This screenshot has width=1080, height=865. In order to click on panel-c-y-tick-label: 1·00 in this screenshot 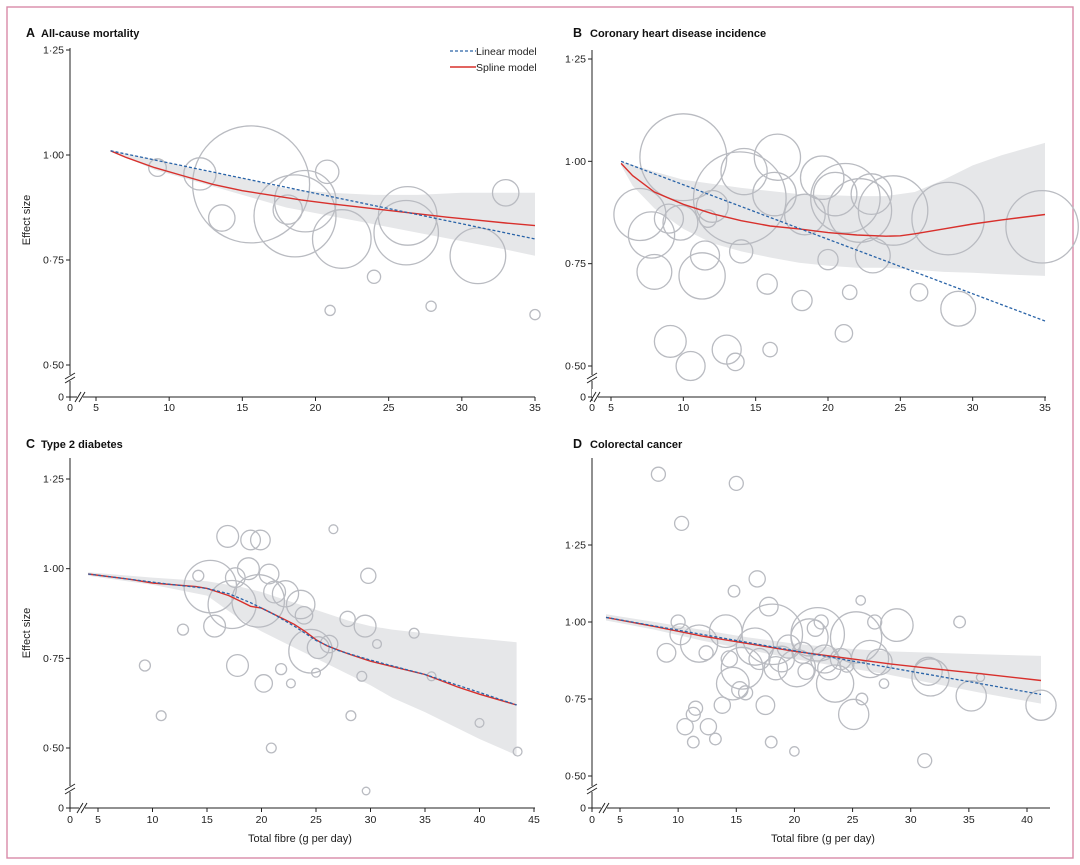, I will do `click(53, 569)`.